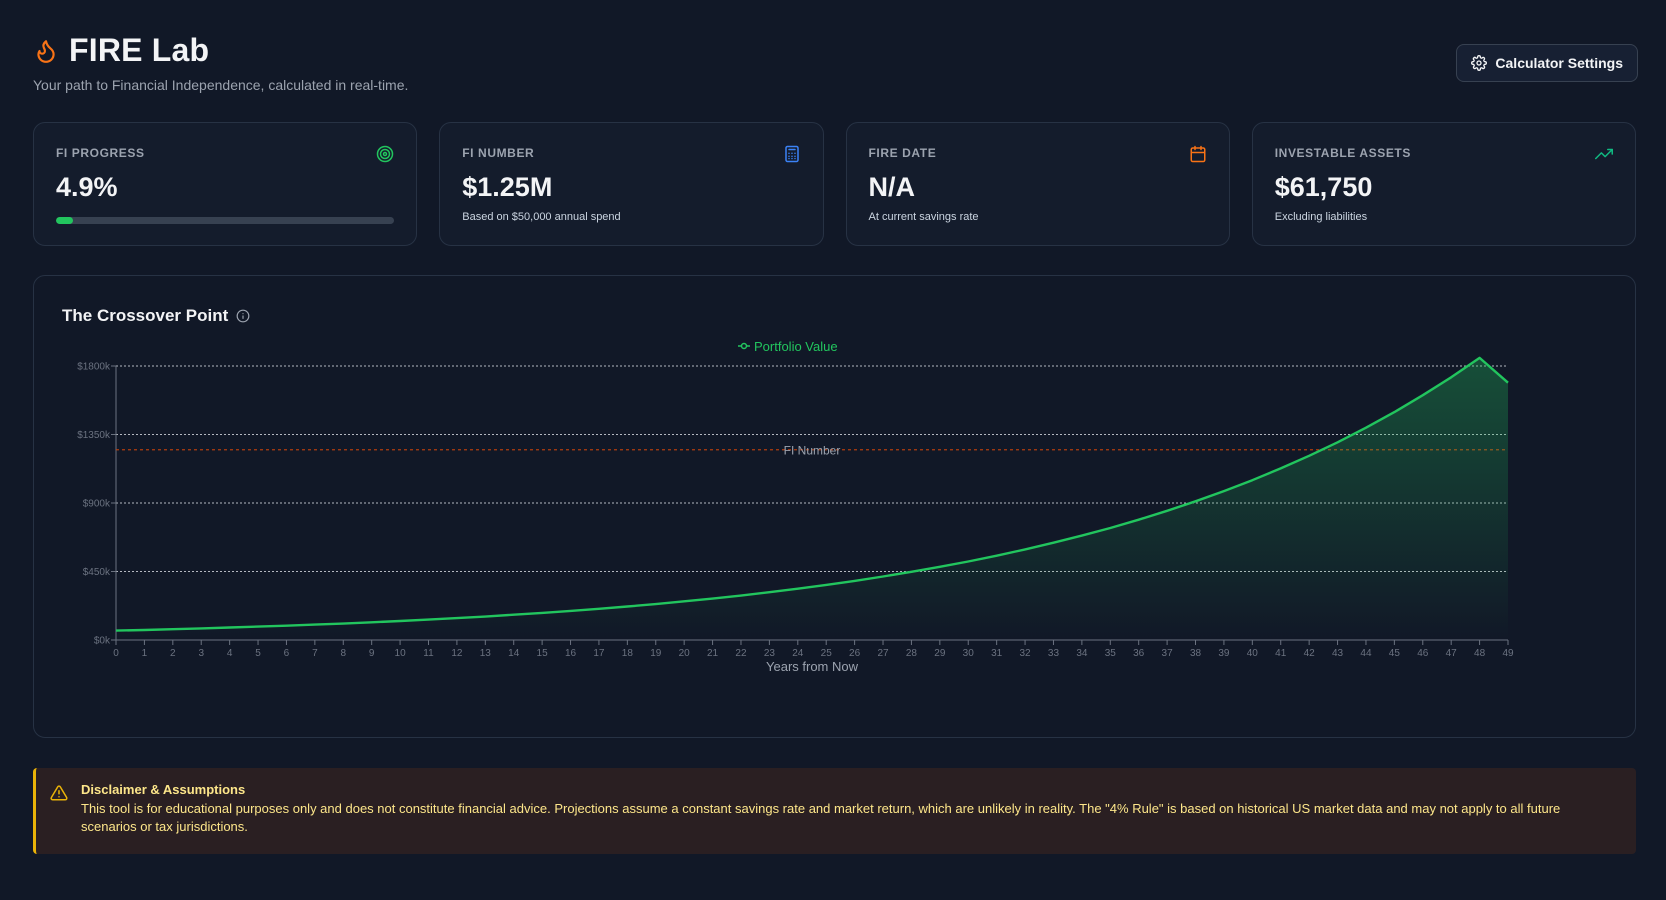  I want to click on x-tick-label: 0, so click(116, 653).